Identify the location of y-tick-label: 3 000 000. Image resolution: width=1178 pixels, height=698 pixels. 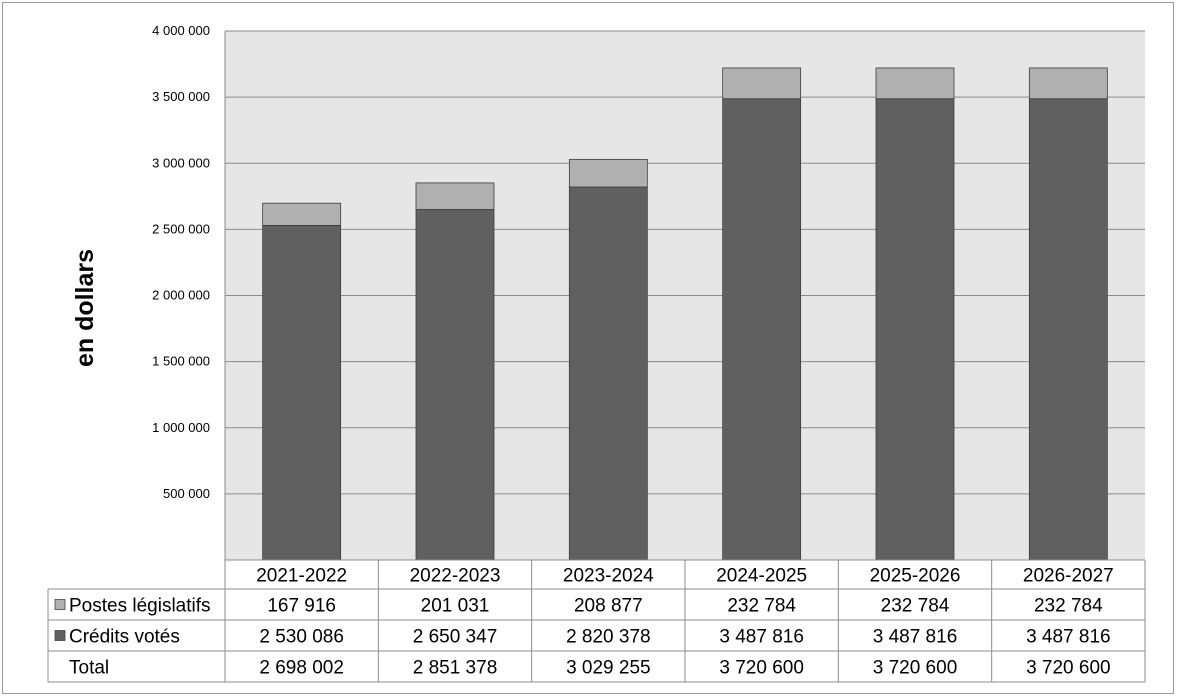
(181, 162).